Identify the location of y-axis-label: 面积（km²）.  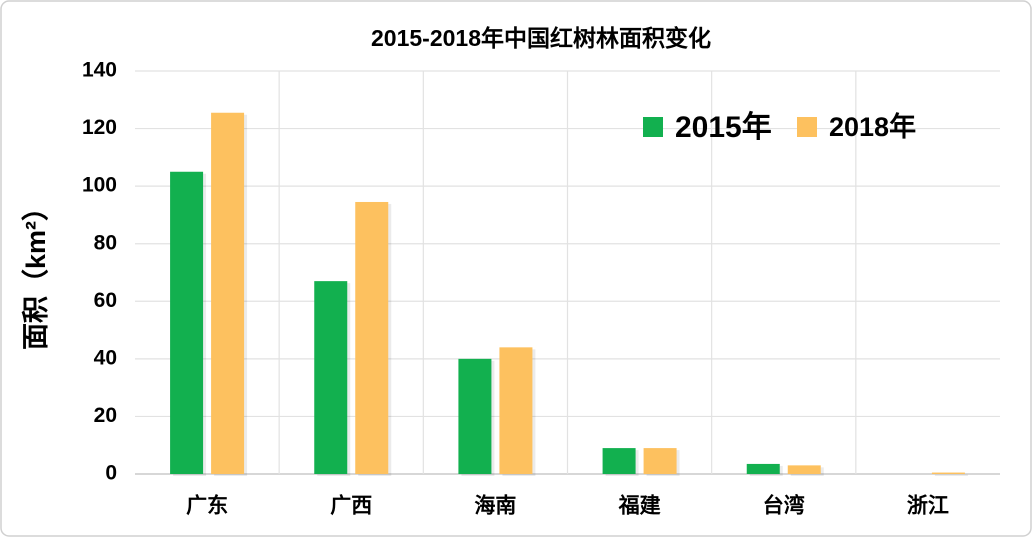
(36, 272).